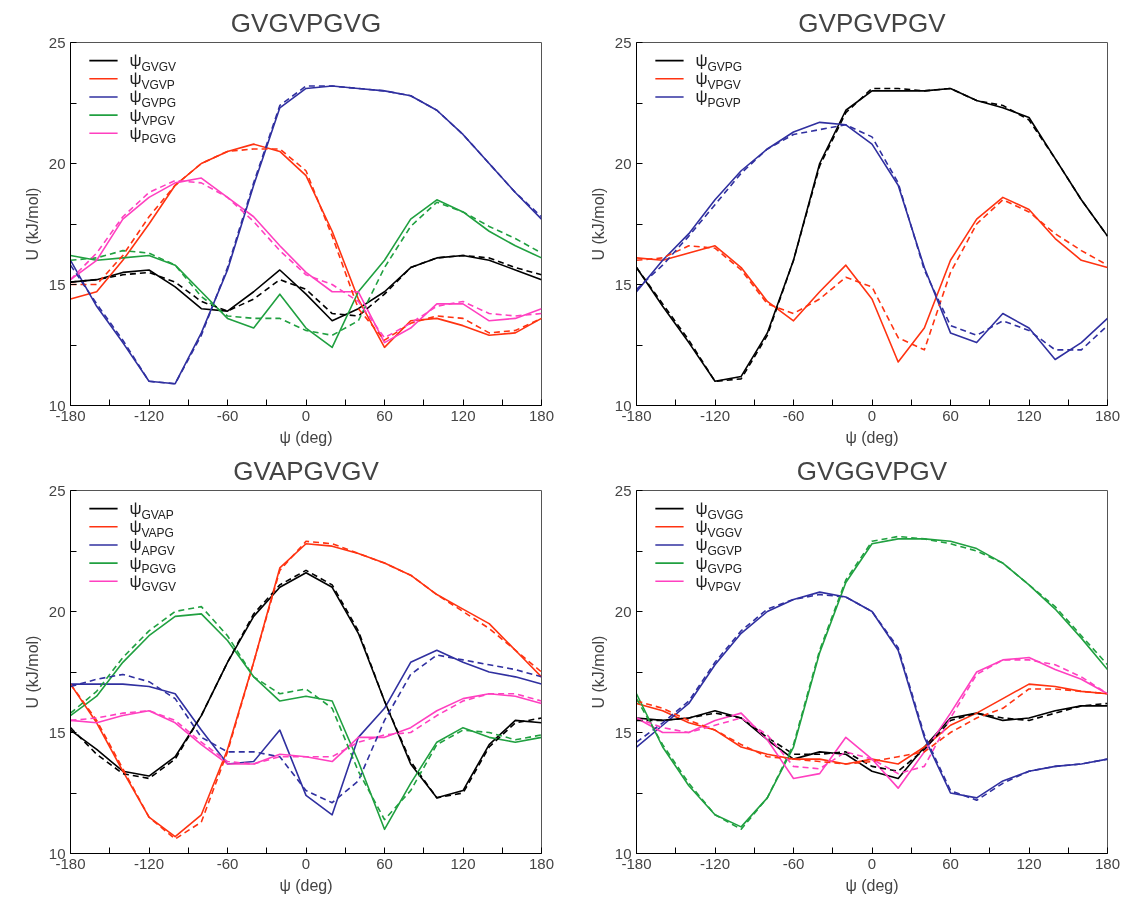 The width and height of the screenshot is (1148, 913). What do you see at coordinates (306, 470) in the screenshot?
I see `chart-title: GVAPGVGV` at bounding box center [306, 470].